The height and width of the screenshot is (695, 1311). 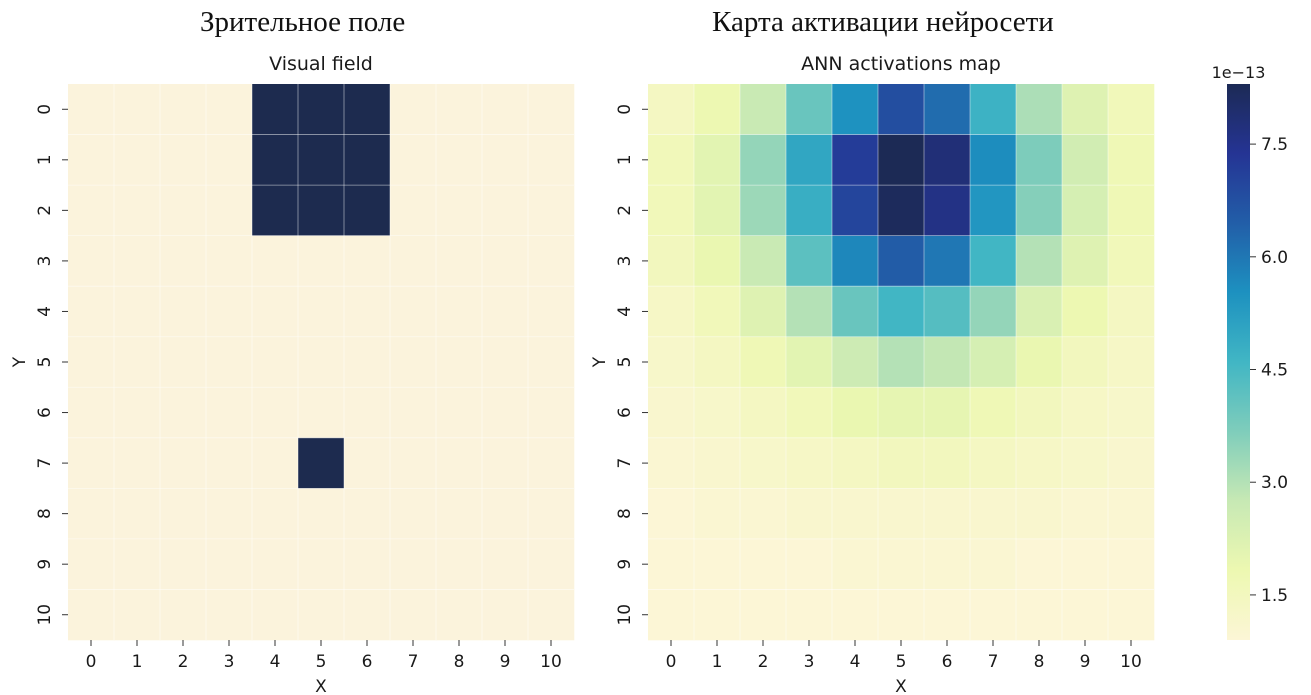 What do you see at coordinates (625, 311) in the screenshot?
I see `y-tick-label: 4` at bounding box center [625, 311].